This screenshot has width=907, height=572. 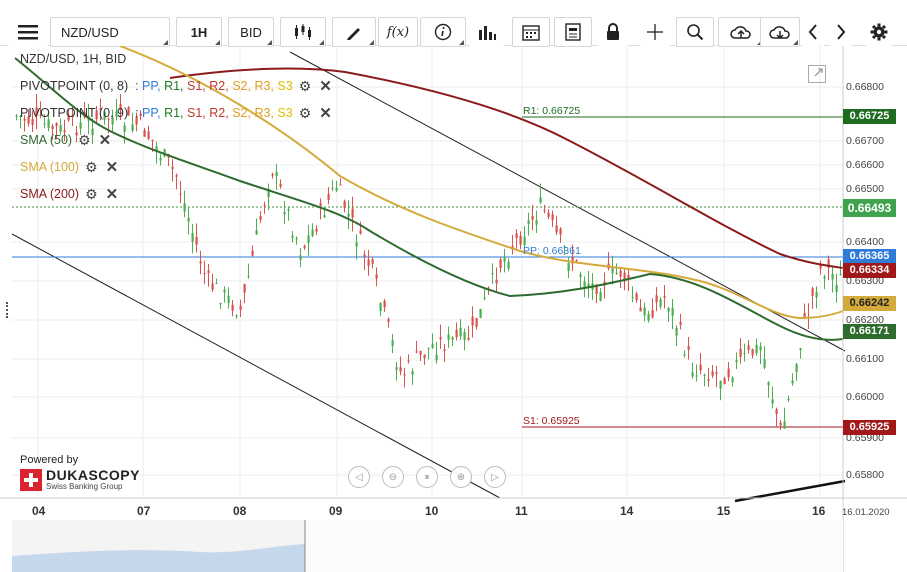 I want to click on resize-handle, so click(x=8, y=310).